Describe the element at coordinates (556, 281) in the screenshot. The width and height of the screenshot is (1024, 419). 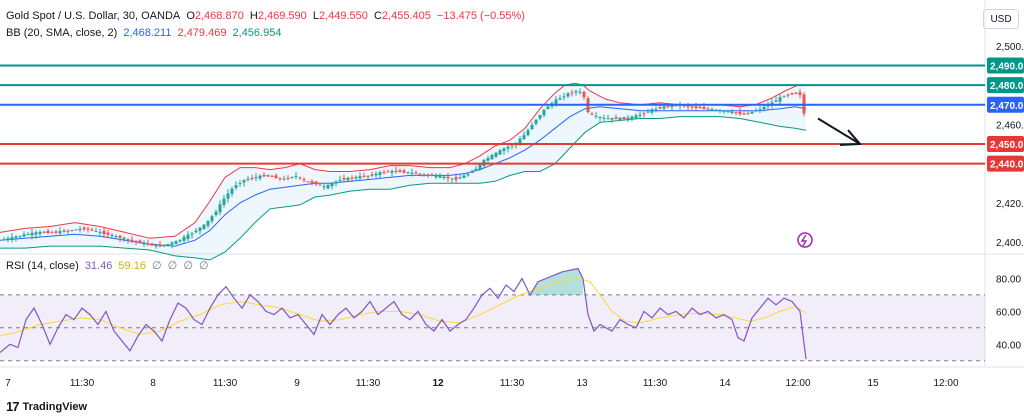
I see `rsi-overbought-fill` at that location.